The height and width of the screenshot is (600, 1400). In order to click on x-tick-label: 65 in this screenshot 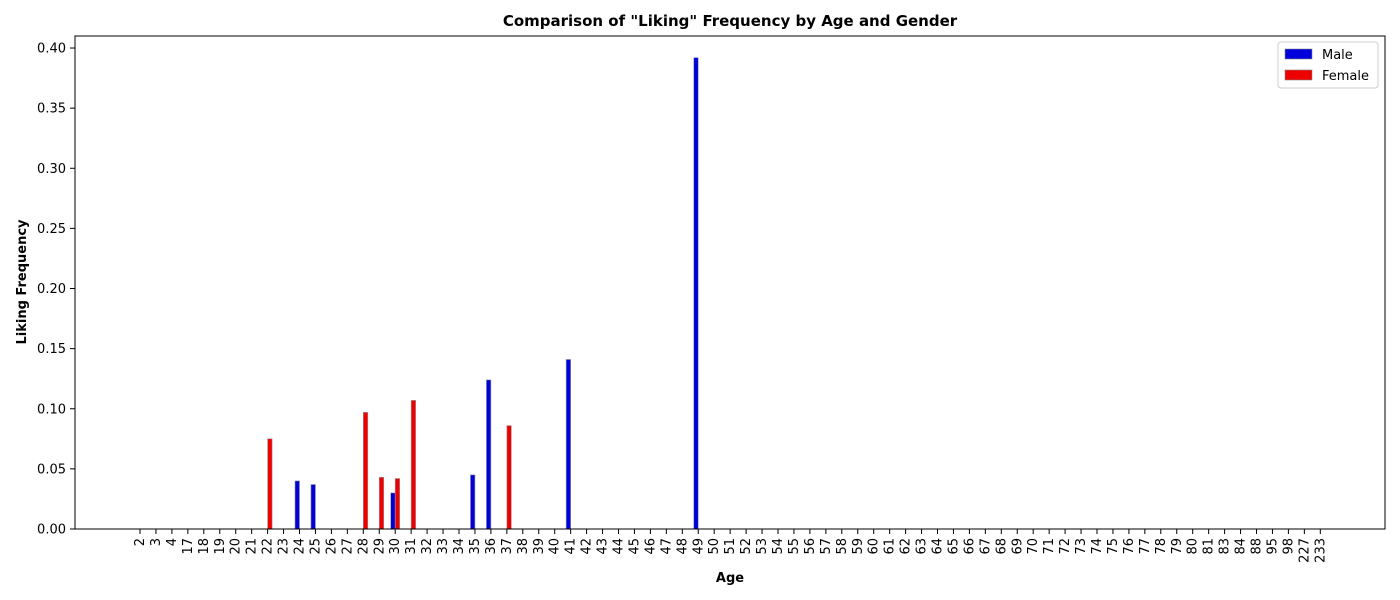, I will do `click(953, 546)`.